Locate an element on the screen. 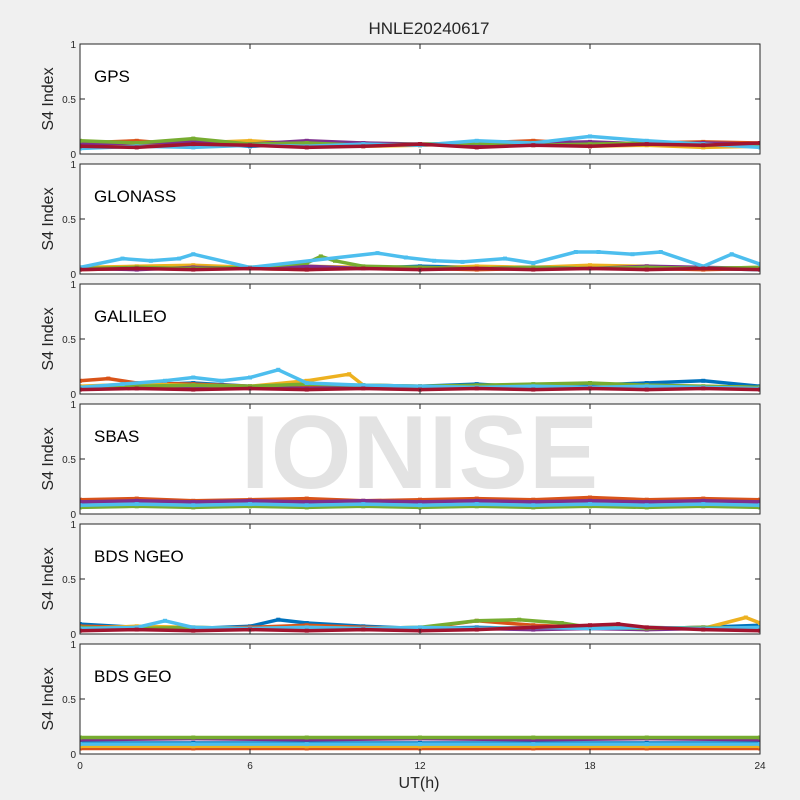 This screenshot has width=800, height=800. panel-label: GLONASS is located at coordinates (135, 196).